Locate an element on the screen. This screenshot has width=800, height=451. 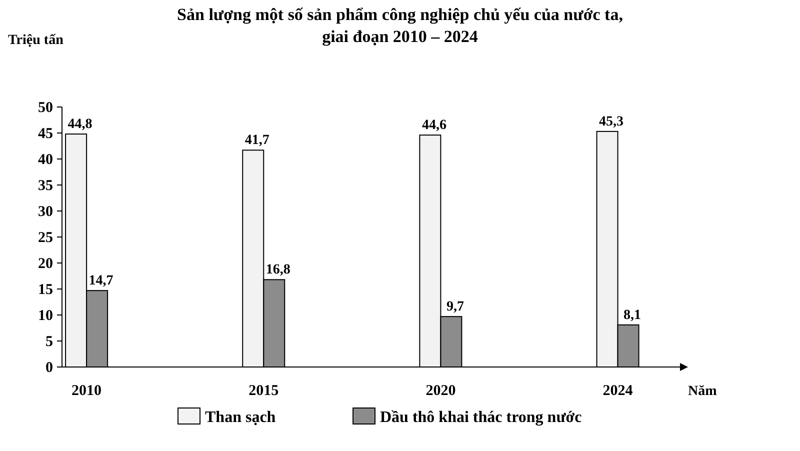
data-label: 44,6 is located at coordinates (434, 126).